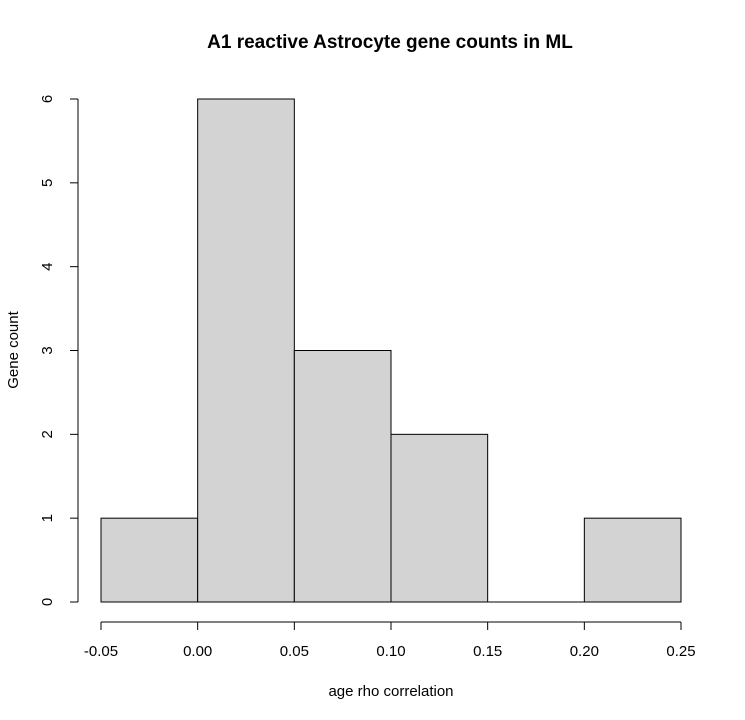 This screenshot has width=745, height=720. I want to click on x-tick-label: 0.15, so click(487, 651).